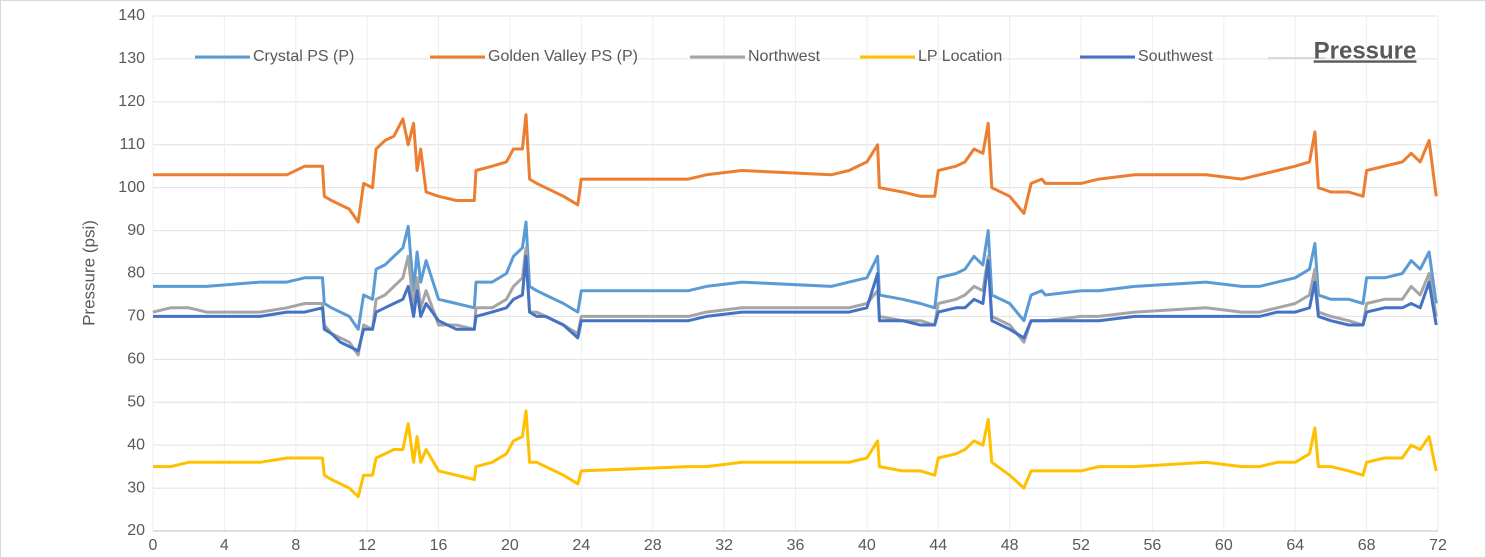 This screenshot has height=558, width=1486. Describe the element at coordinates (303, 56) in the screenshot. I see `legend-label: Crystal PS (P)` at that location.